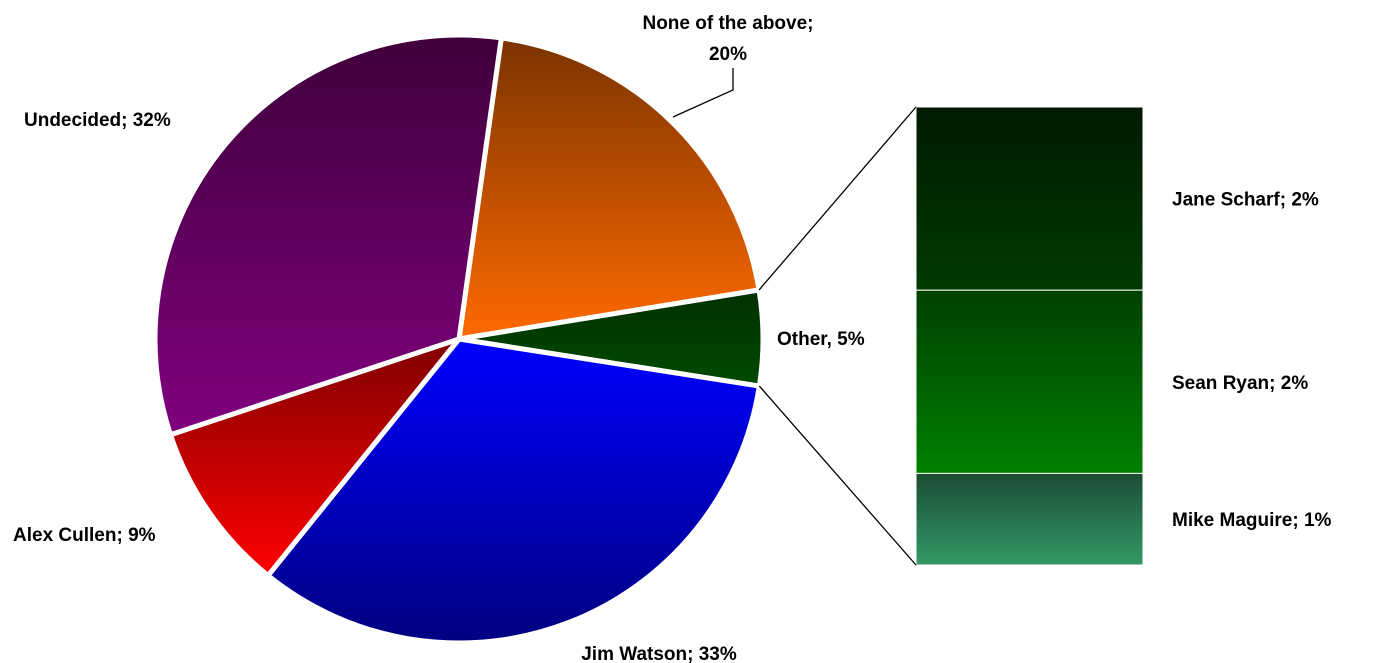 The image size is (1400, 663). I want to click on data-label-undecided: Undecided; 32%, so click(97, 120).